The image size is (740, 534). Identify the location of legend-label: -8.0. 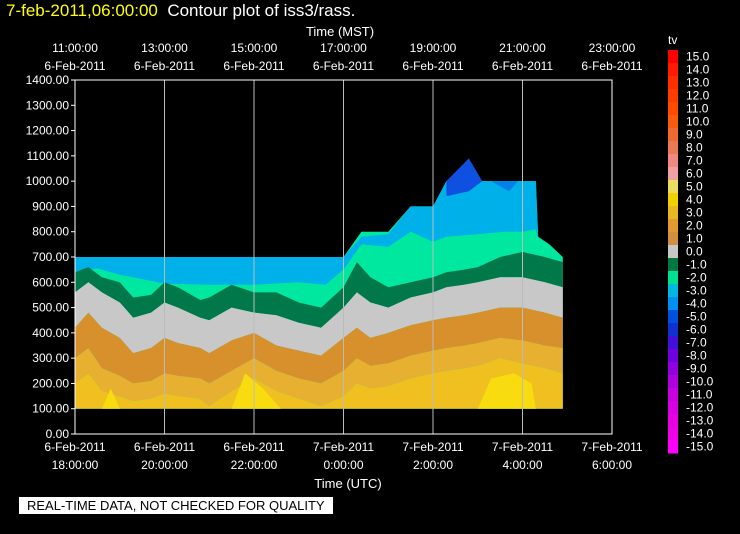
(696, 356).